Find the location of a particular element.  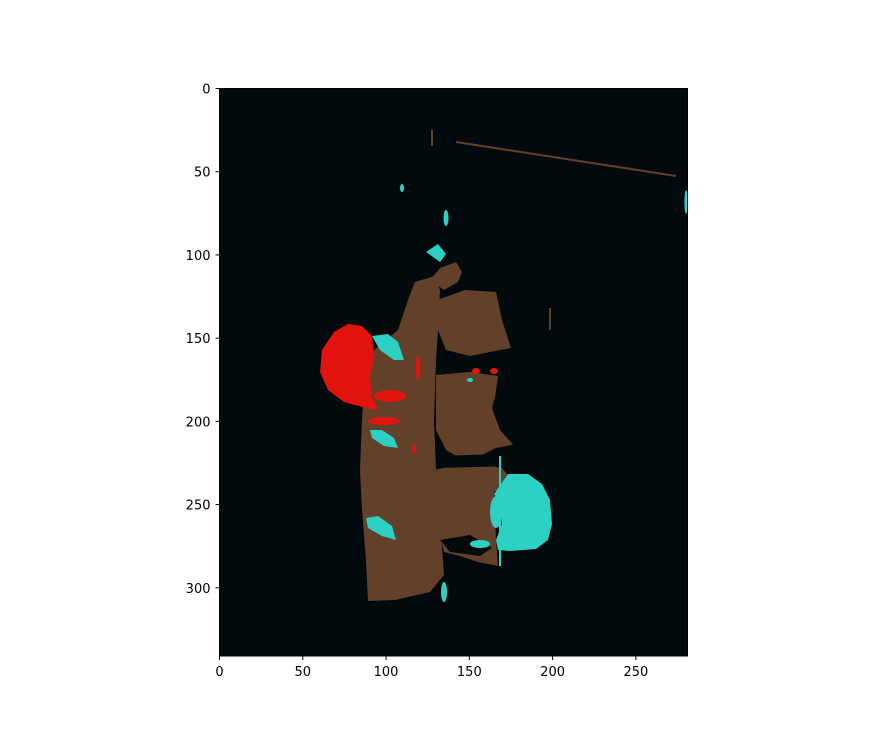

x-tick-label: 100 is located at coordinates (386, 672).